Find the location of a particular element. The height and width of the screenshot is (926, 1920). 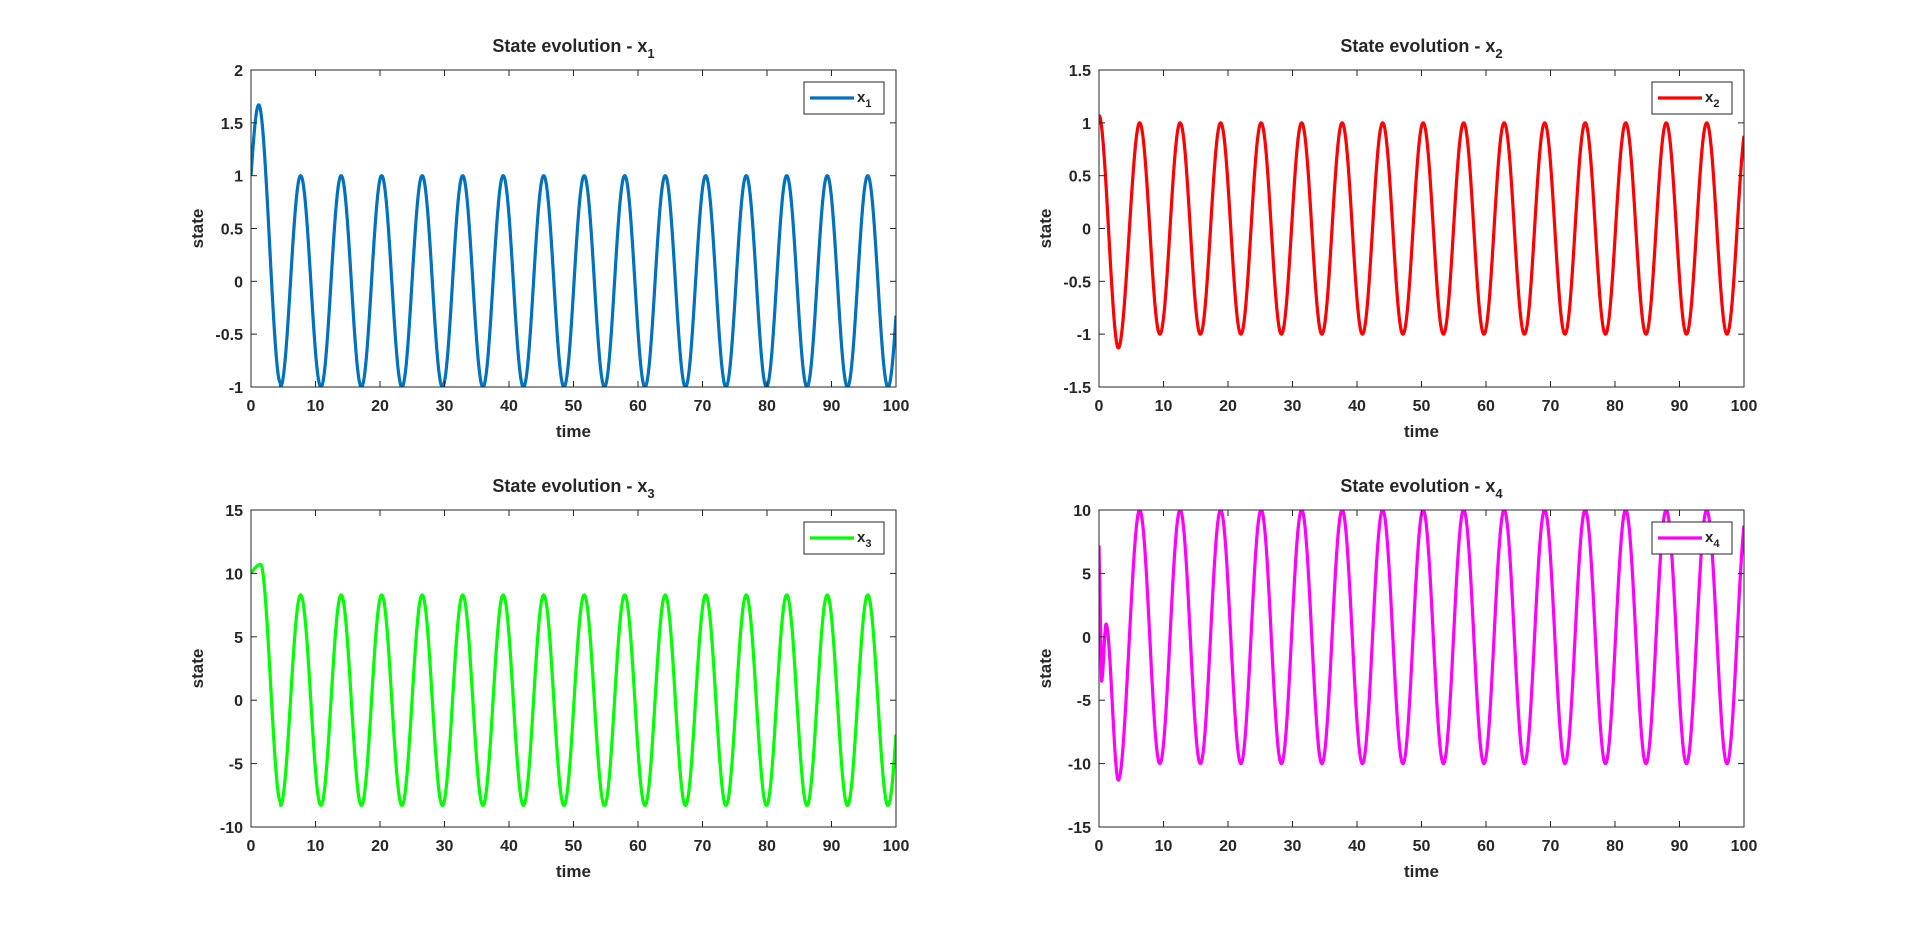

chart-title-subscript: 3 is located at coordinates (650, 493).